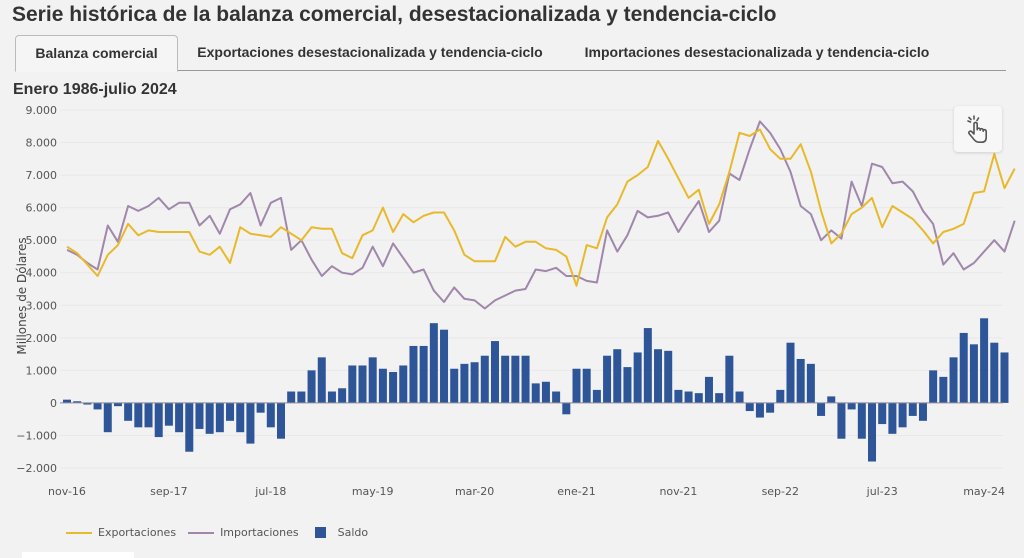 Image resolution: width=1024 pixels, height=558 pixels. What do you see at coordinates (373, 491) in the screenshot?
I see `x-tick-label: may-19` at bounding box center [373, 491].